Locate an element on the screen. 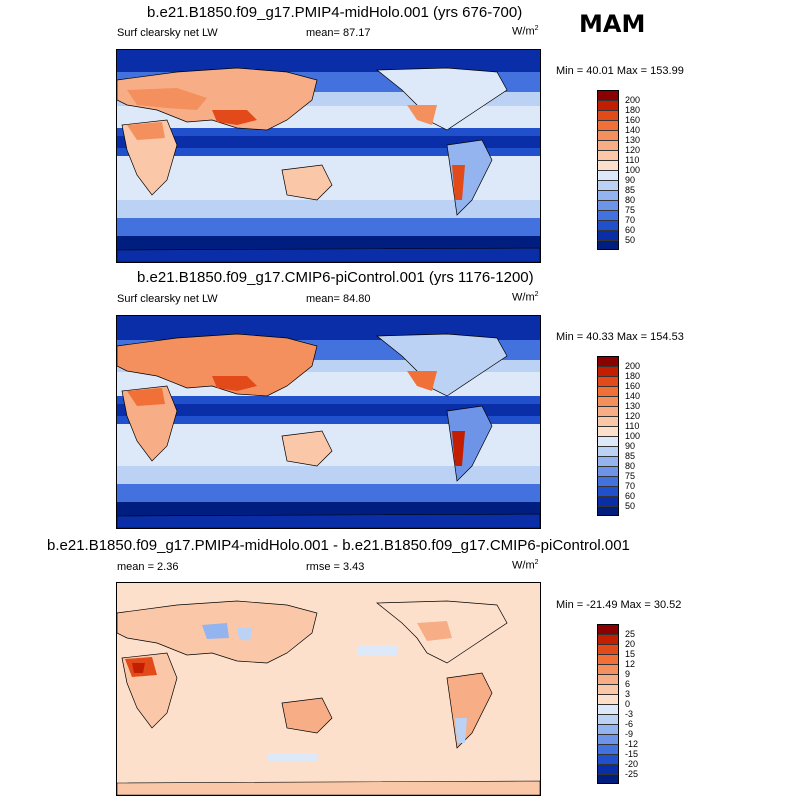  panel-3-colorbar: 25 20 15 12 9 6 3 0 -3 -6 -9 -12 -15 -20 -25 is located at coordinates (627, 704).